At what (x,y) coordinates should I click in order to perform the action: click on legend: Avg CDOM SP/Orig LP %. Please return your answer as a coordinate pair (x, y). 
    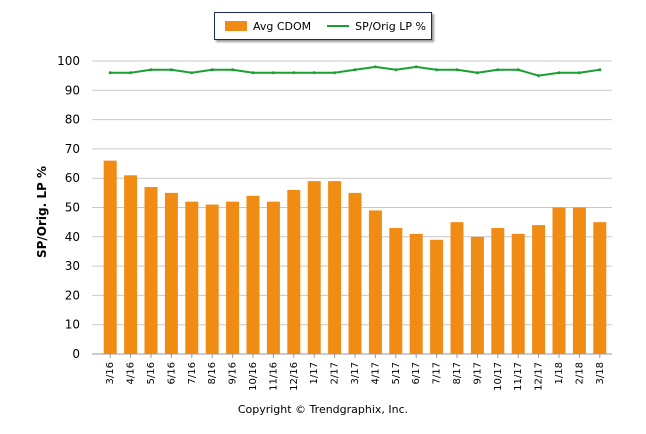
    Looking at the image, I should click on (323, 26).